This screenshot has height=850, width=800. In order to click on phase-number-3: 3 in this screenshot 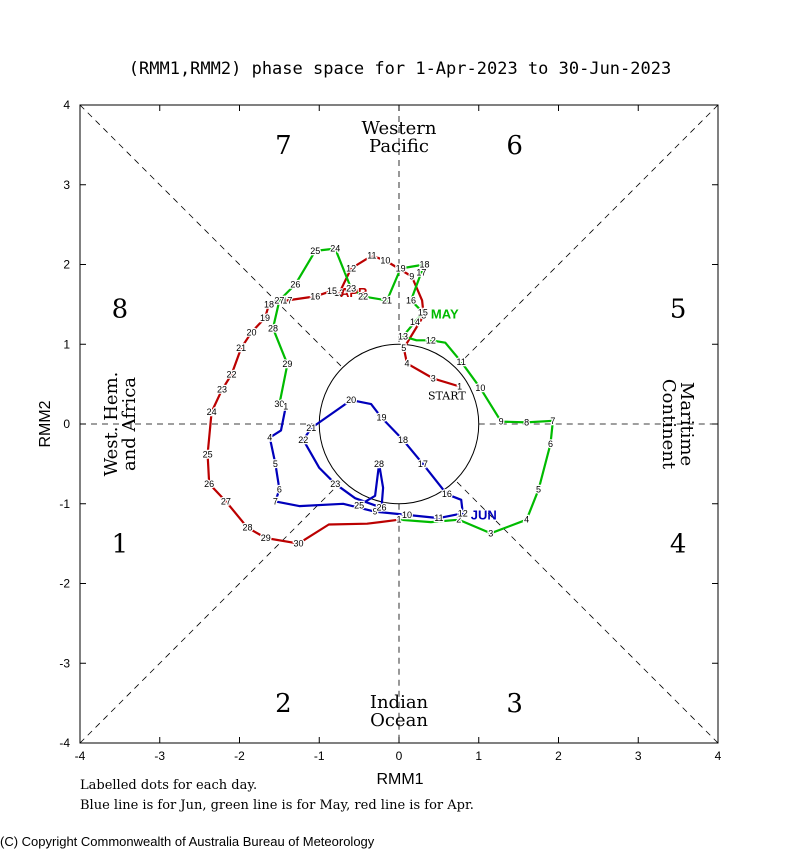, I will do `click(514, 704)`.